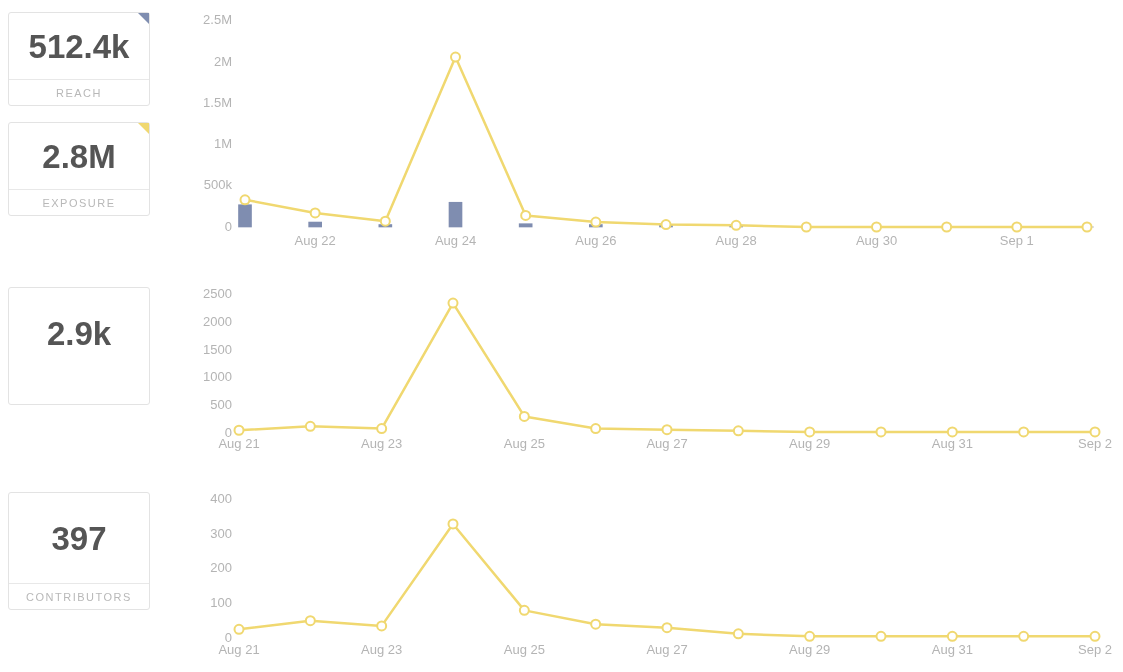 The image size is (1123, 672). What do you see at coordinates (222, 61) in the screenshot?
I see `y-tick-label: 2M` at bounding box center [222, 61].